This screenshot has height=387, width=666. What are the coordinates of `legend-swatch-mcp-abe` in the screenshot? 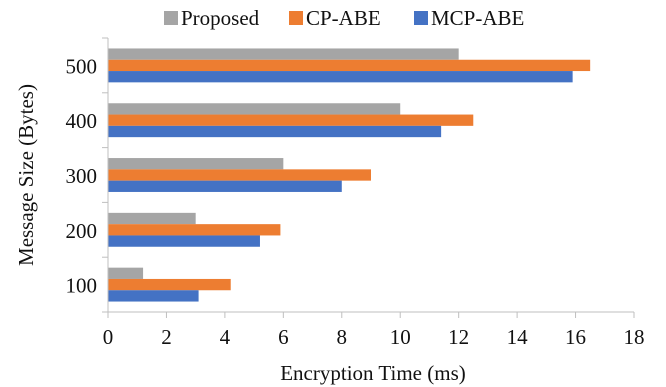 It's located at (421, 18).